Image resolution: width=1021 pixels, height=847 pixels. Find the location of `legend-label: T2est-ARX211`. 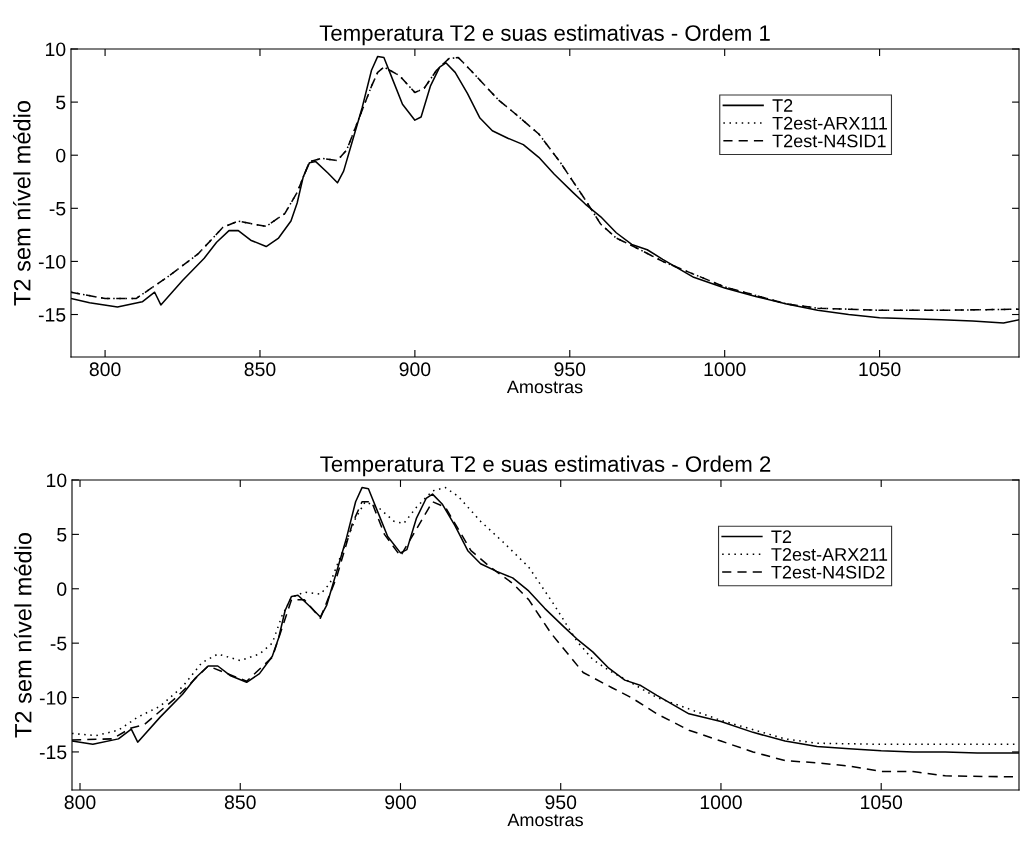

legend-label: T2est-ARX211 is located at coordinates (829, 554).